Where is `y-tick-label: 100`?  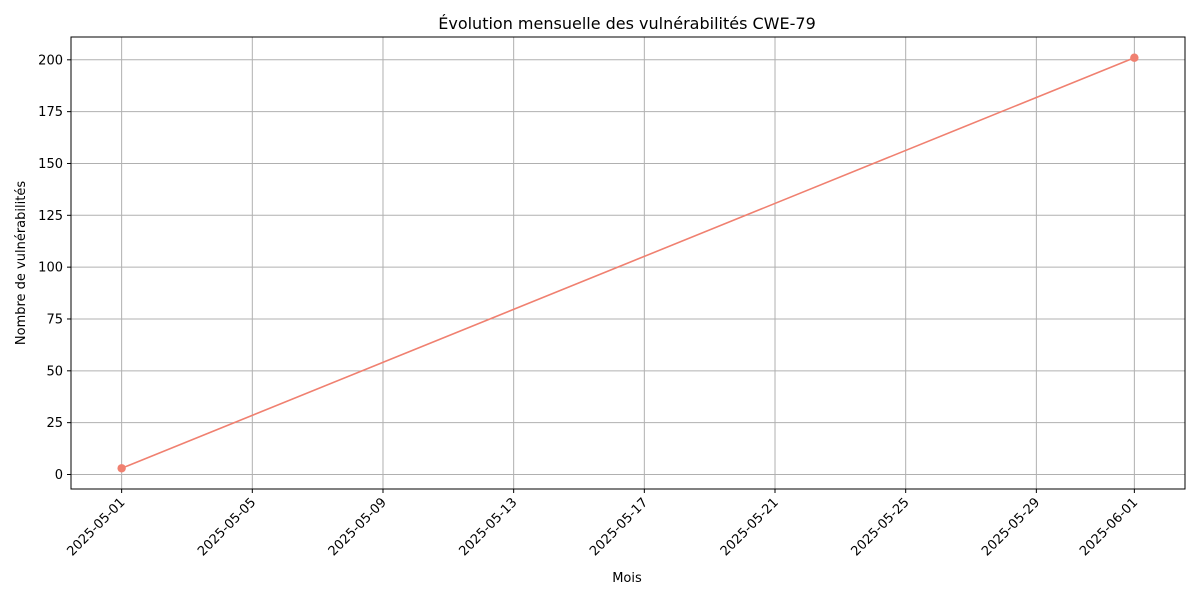
y-tick-label: 100 is located at coordinates (50, 268).